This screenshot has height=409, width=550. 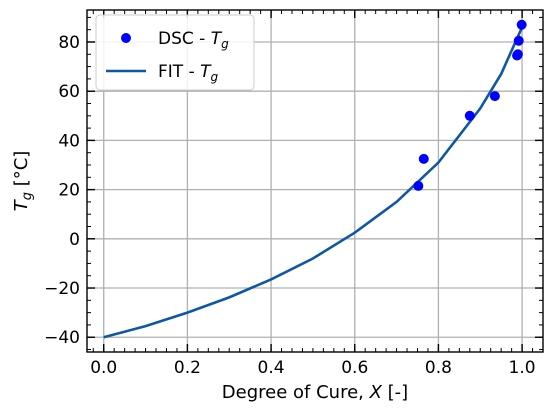 What do you see at coordinates (69, 43) in the screenshot?
I see `y-tick-label: 80` at bounding box center [69, 43].